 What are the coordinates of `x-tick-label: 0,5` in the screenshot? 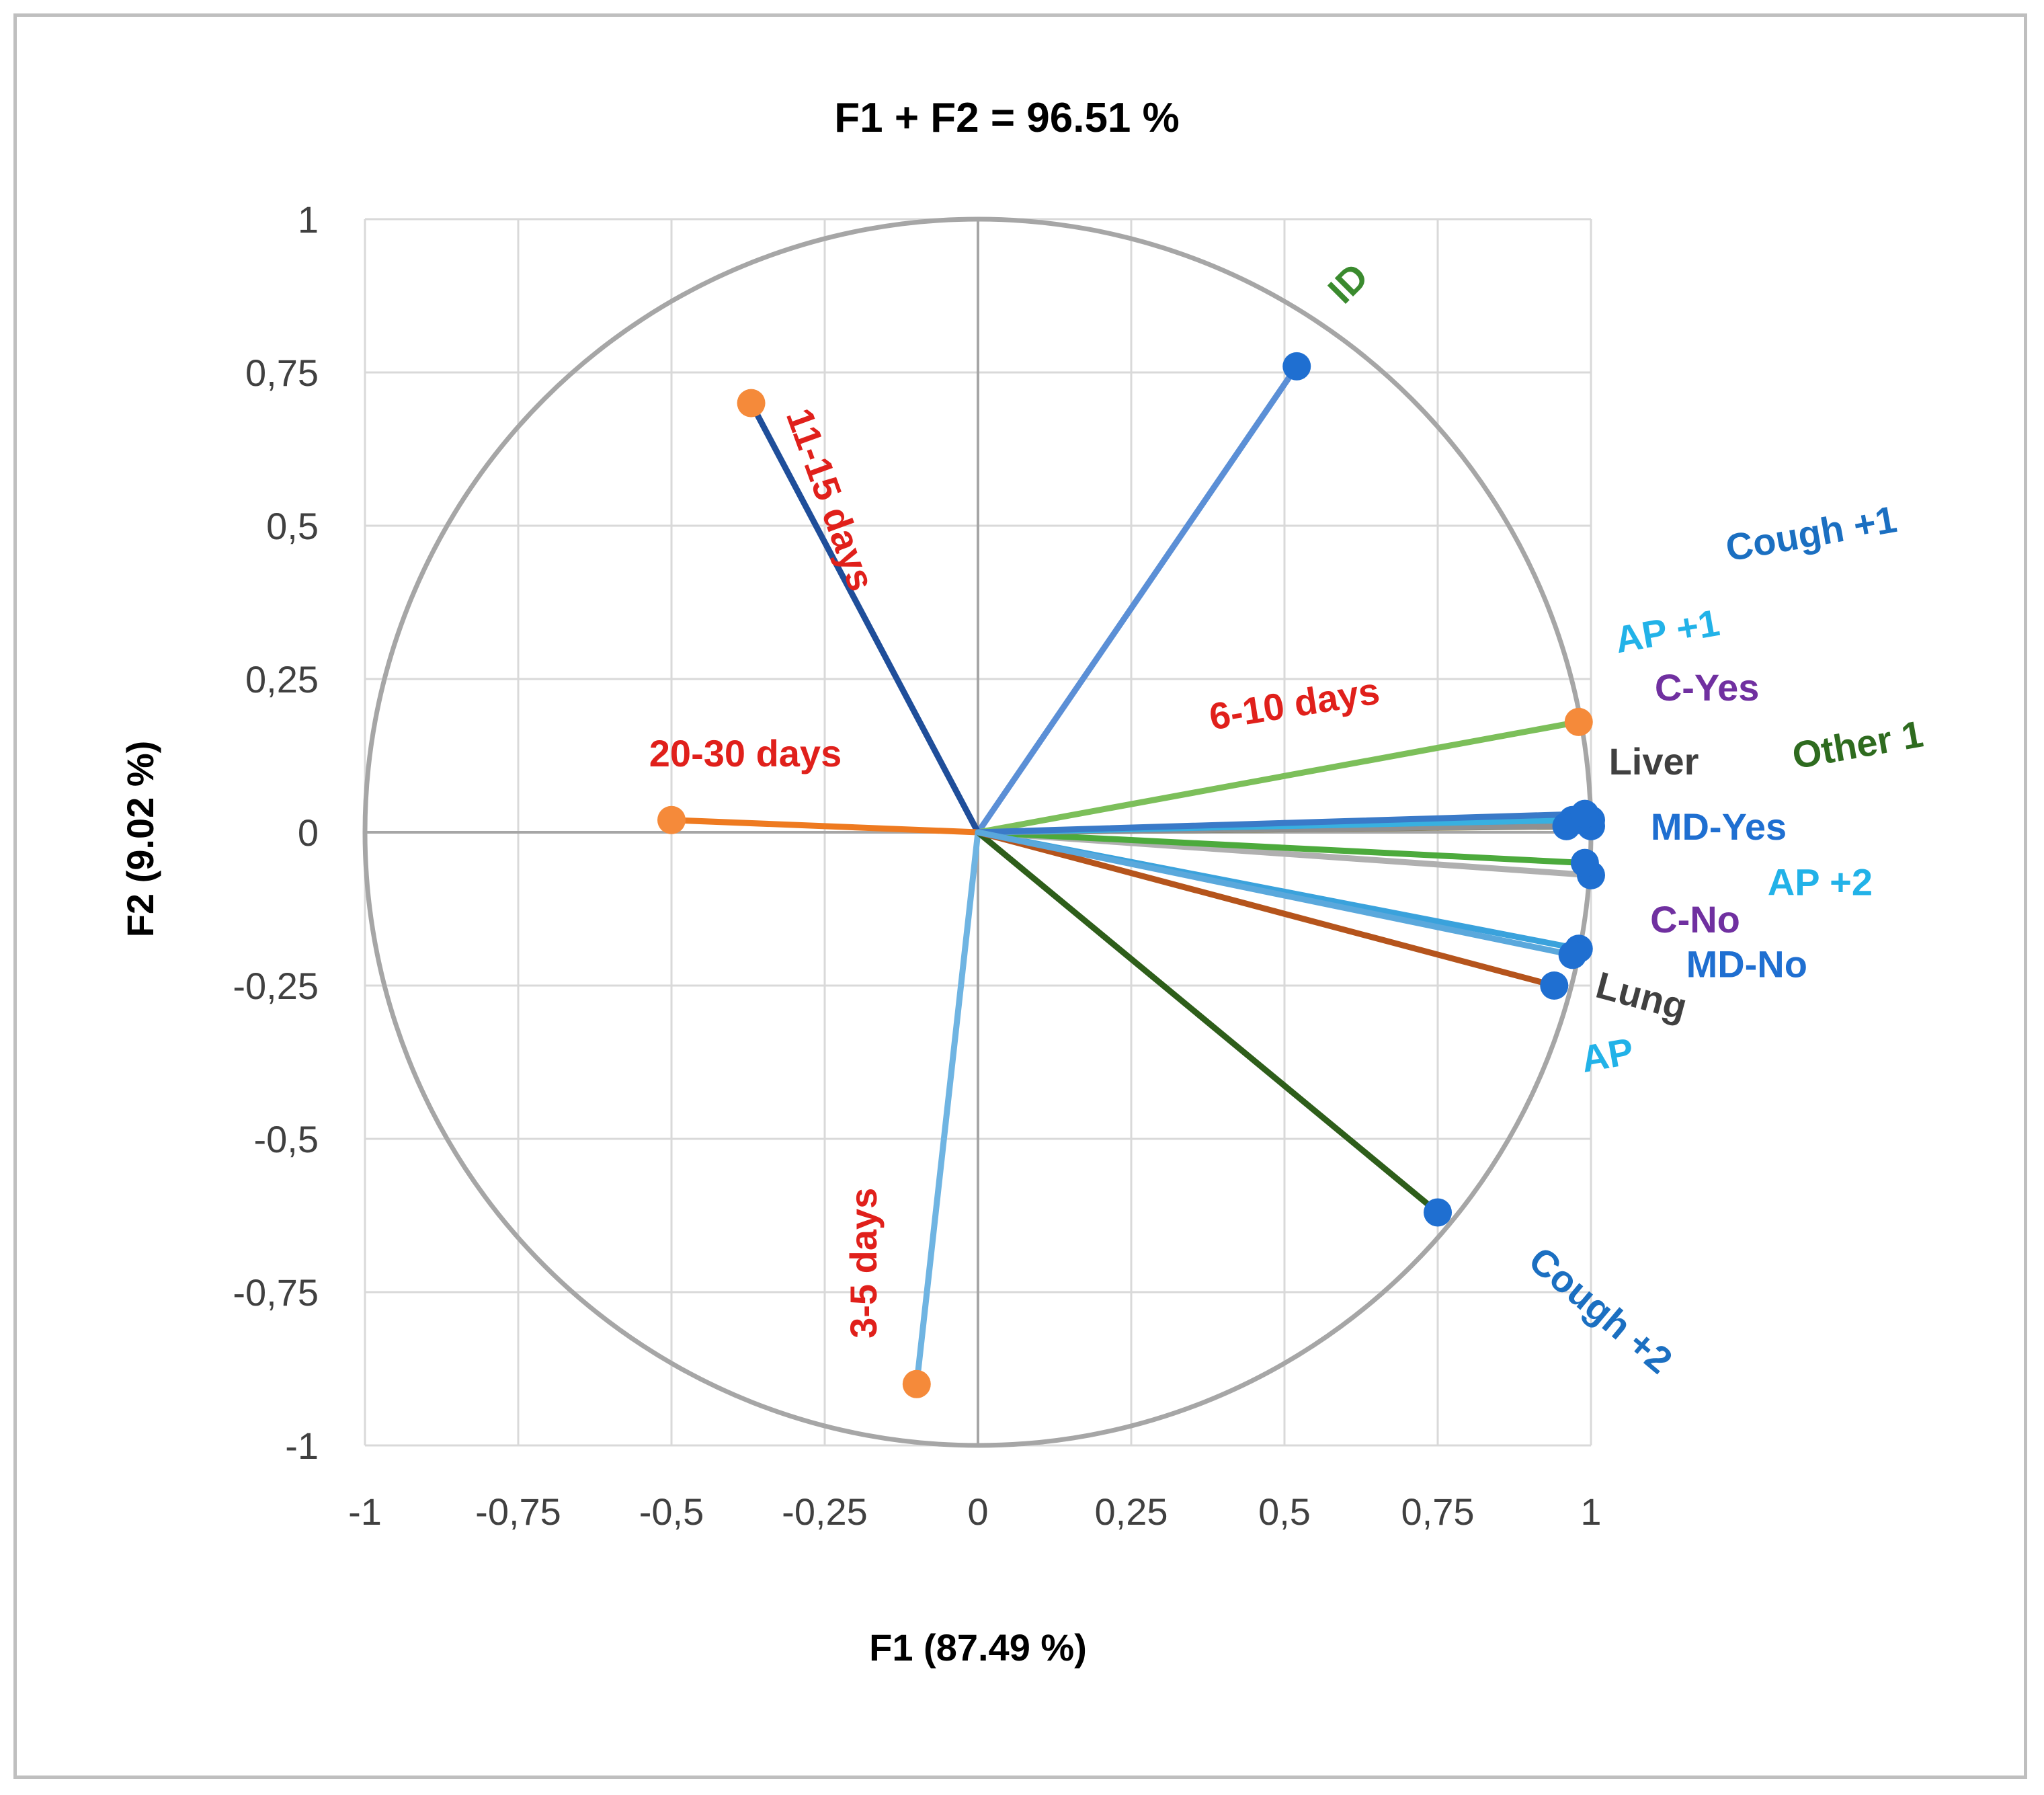 It's located at (1284, 1511).